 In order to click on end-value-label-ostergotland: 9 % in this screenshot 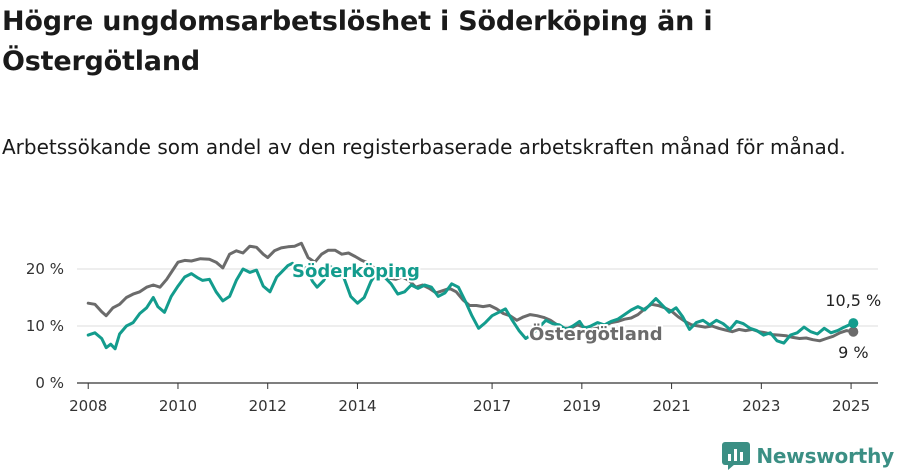, I will do `click(853, 352)`.